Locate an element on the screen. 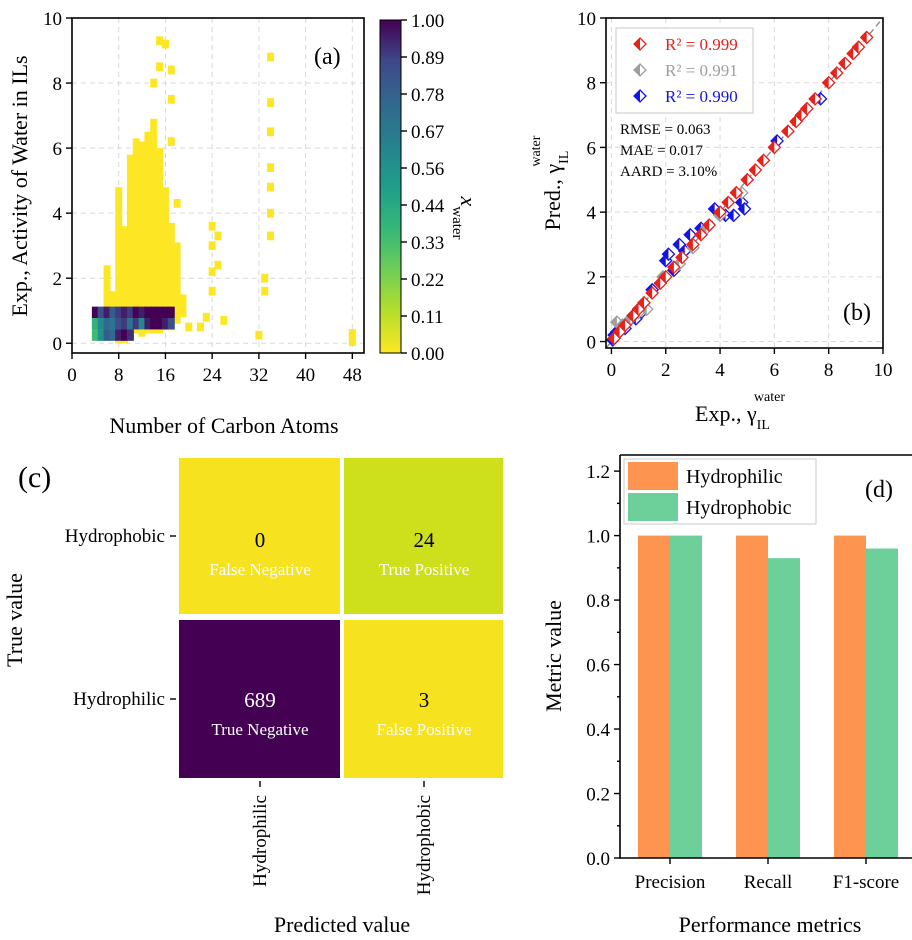 The width and height of the screenshot is (912, 940). cm-label-r0-c1: True Positive is located at coordinates (424, 569).